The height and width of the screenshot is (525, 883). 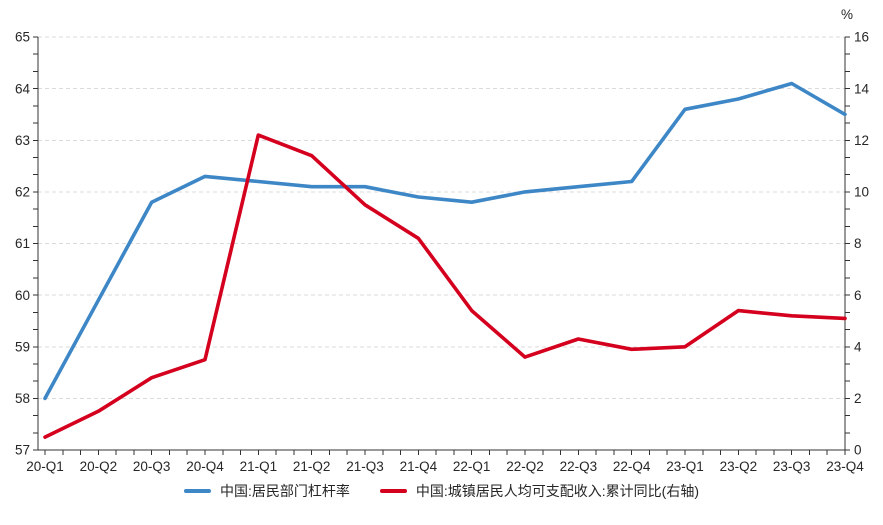 What do you see at coordinates (861, 140) in the screenshot?
I see `y-axis-right-tick-label: 12` at bounding box center [861, 140].